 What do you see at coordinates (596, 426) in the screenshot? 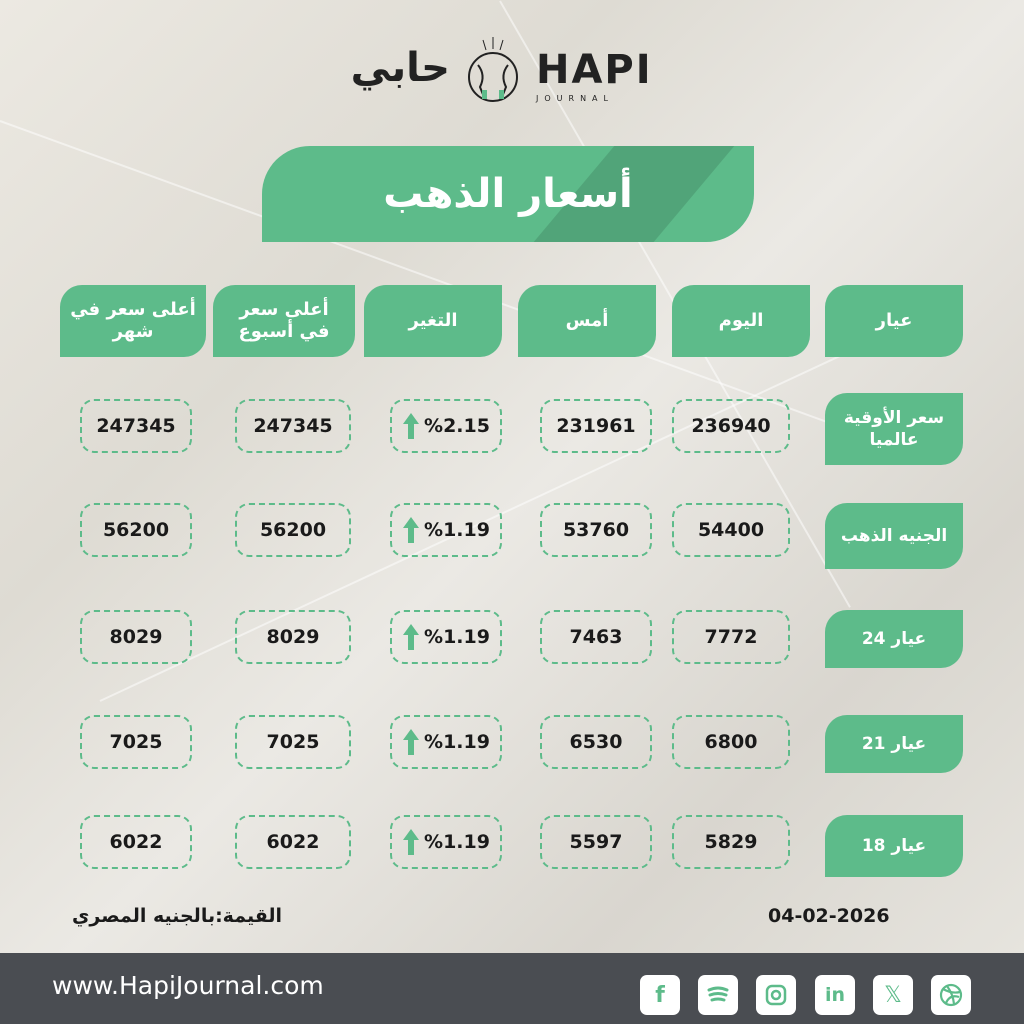
I see `yesterday-cell: 231961` at bounding box center [596, 426].